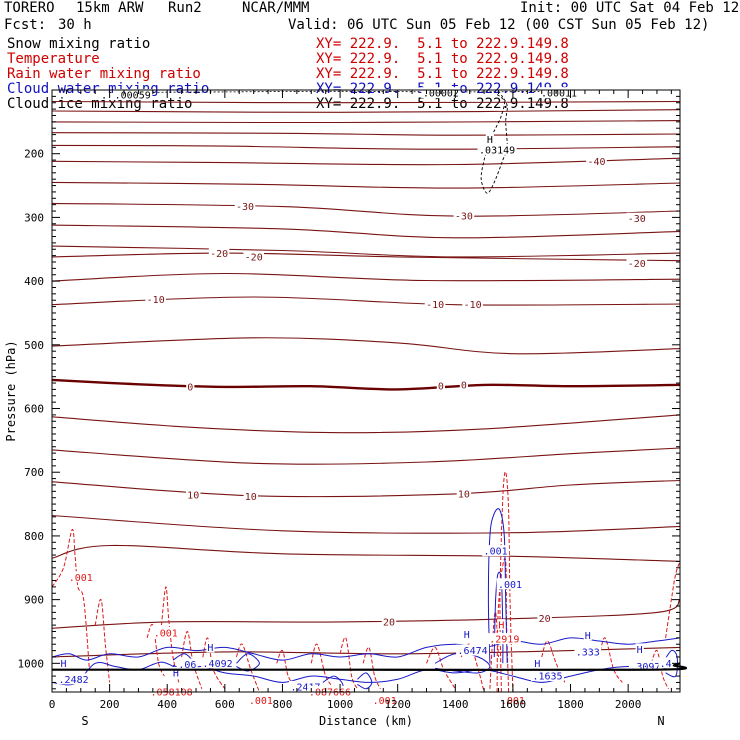  Describe the element at coordinates (29, 8) in the screenshot. I see `model-name: TORERO` at that location.